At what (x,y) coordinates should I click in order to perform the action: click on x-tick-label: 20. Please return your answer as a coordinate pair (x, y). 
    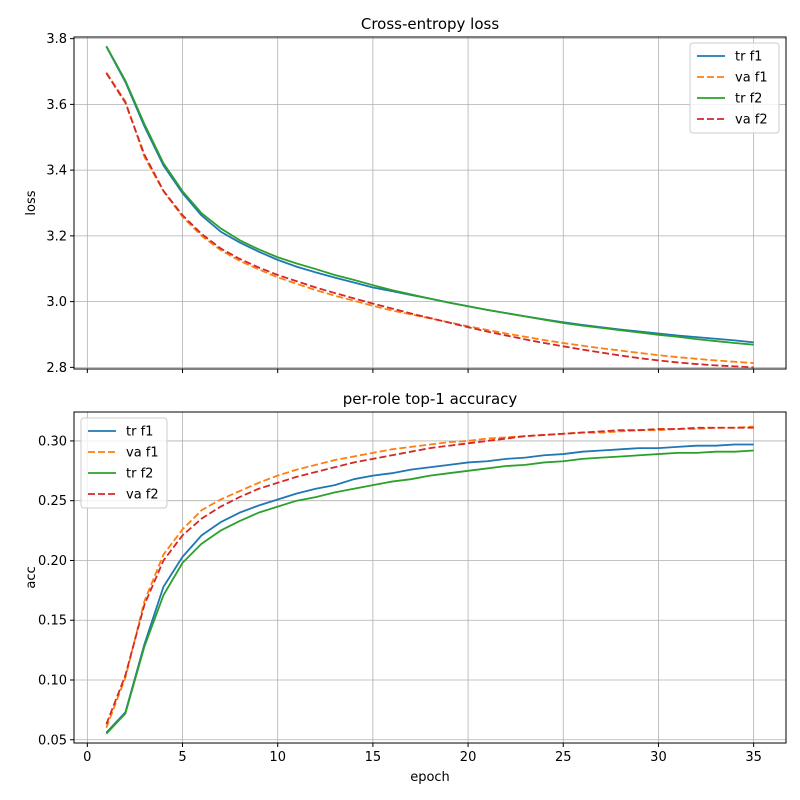
    Looking at the image, I should click on (468, 757).